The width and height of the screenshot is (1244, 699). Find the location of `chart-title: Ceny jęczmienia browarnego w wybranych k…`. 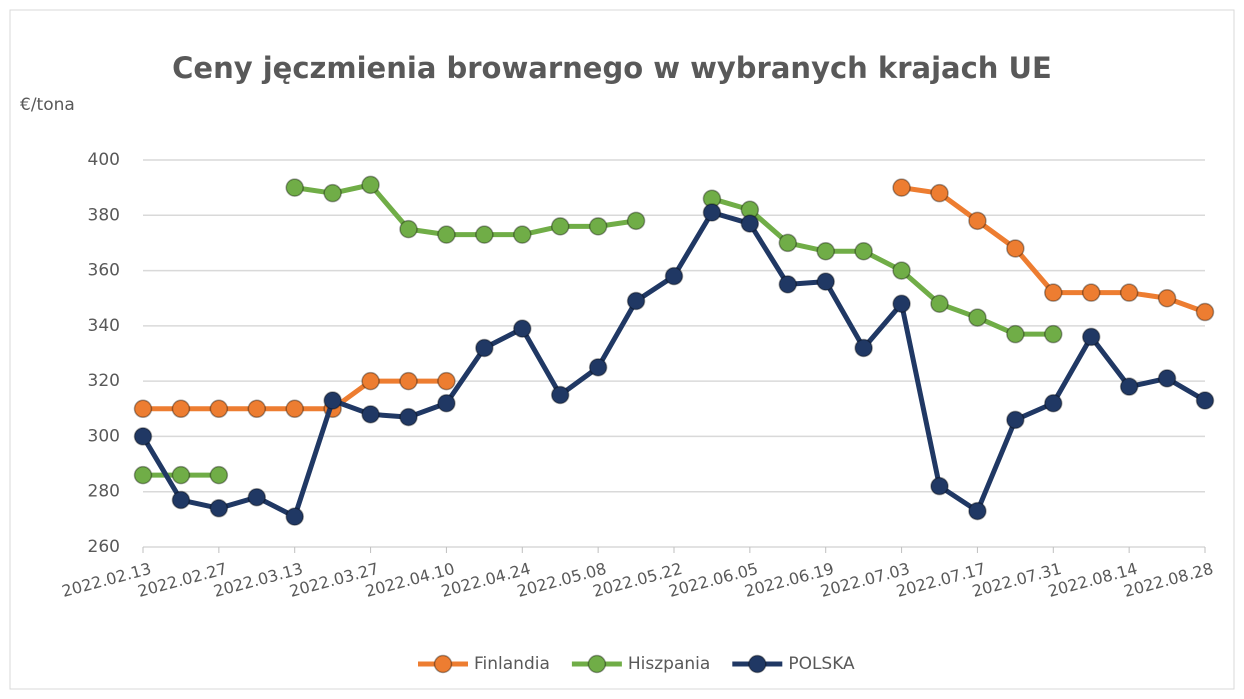

chart-title: Ceny jęczmienia browarnego w wybranych k… is located at coordinates (612, 68).